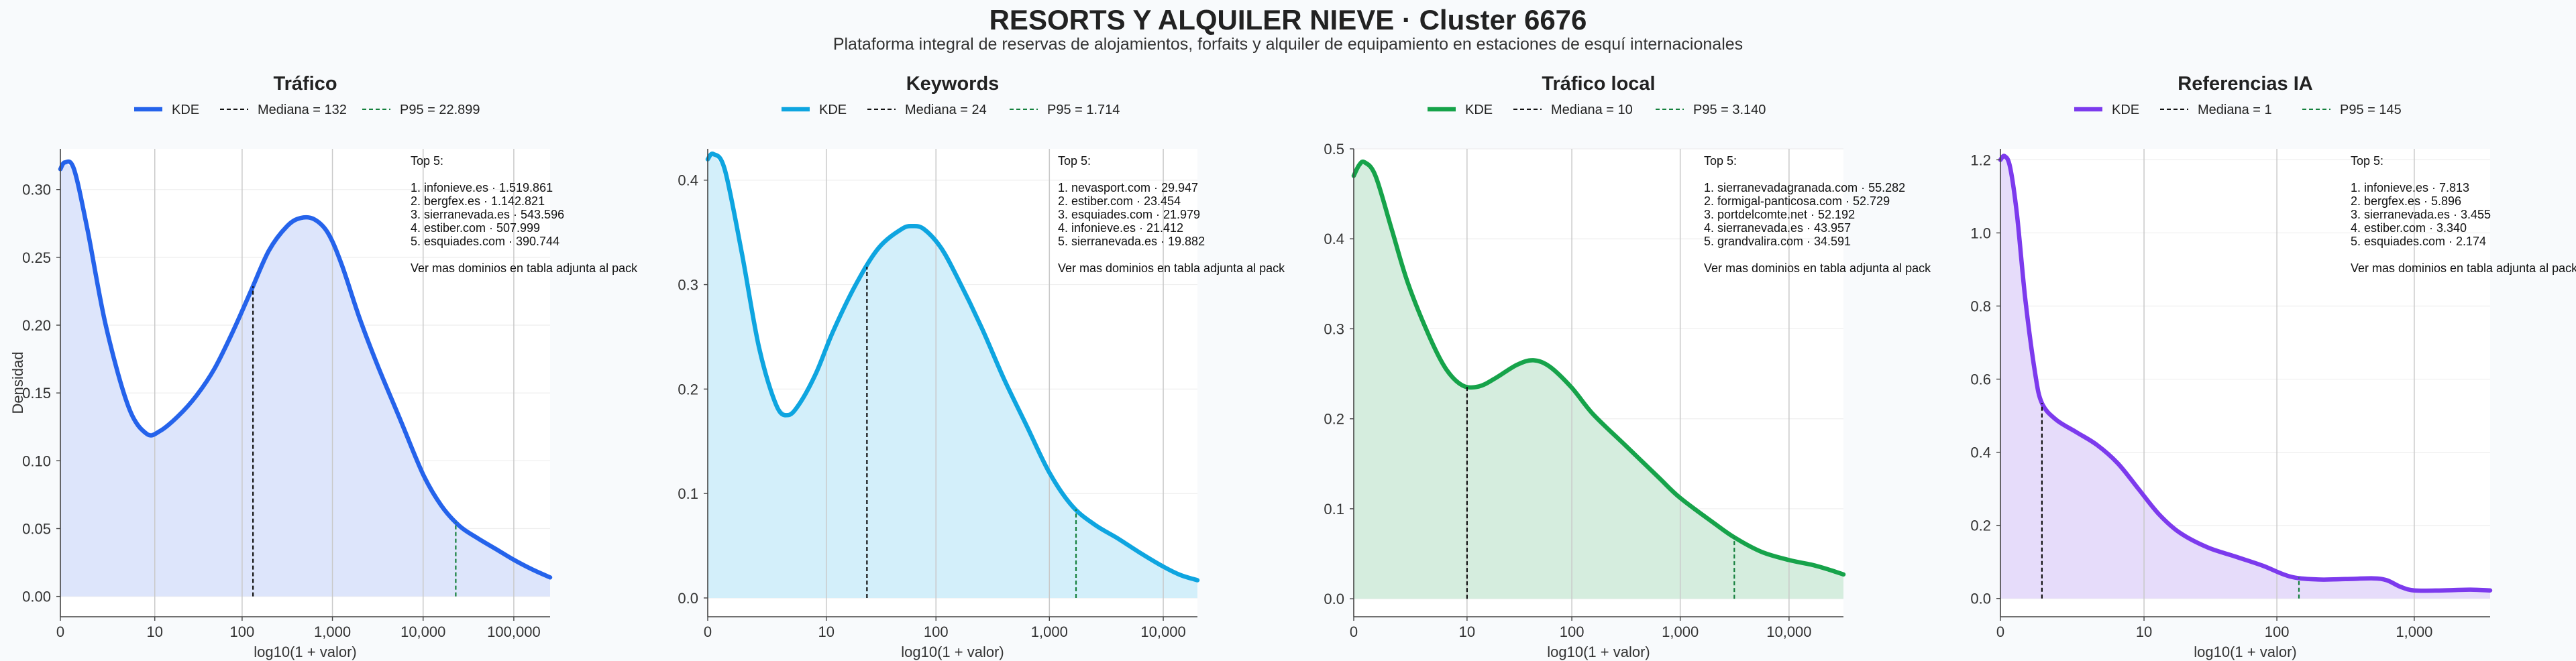 This screenshot has height=661, width=2576. What do you see at coordinates (1083, 110) in the screenshot?
I see `legend-p95-label: P95 = 1.714` at bounding box center [1083, 110].